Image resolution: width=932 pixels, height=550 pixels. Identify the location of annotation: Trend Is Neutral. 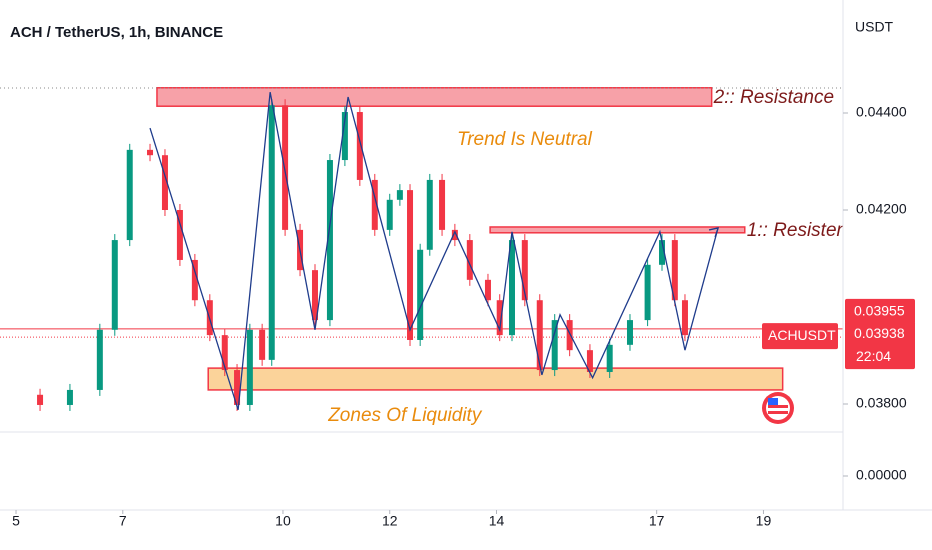
(525, 139).